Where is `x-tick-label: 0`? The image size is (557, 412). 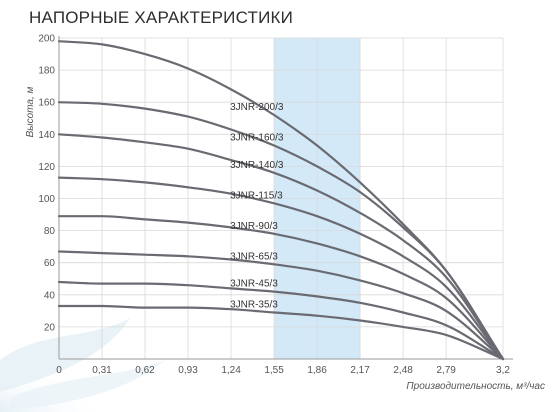 x-tick-label: 0 is located at coordinates (59, 370).